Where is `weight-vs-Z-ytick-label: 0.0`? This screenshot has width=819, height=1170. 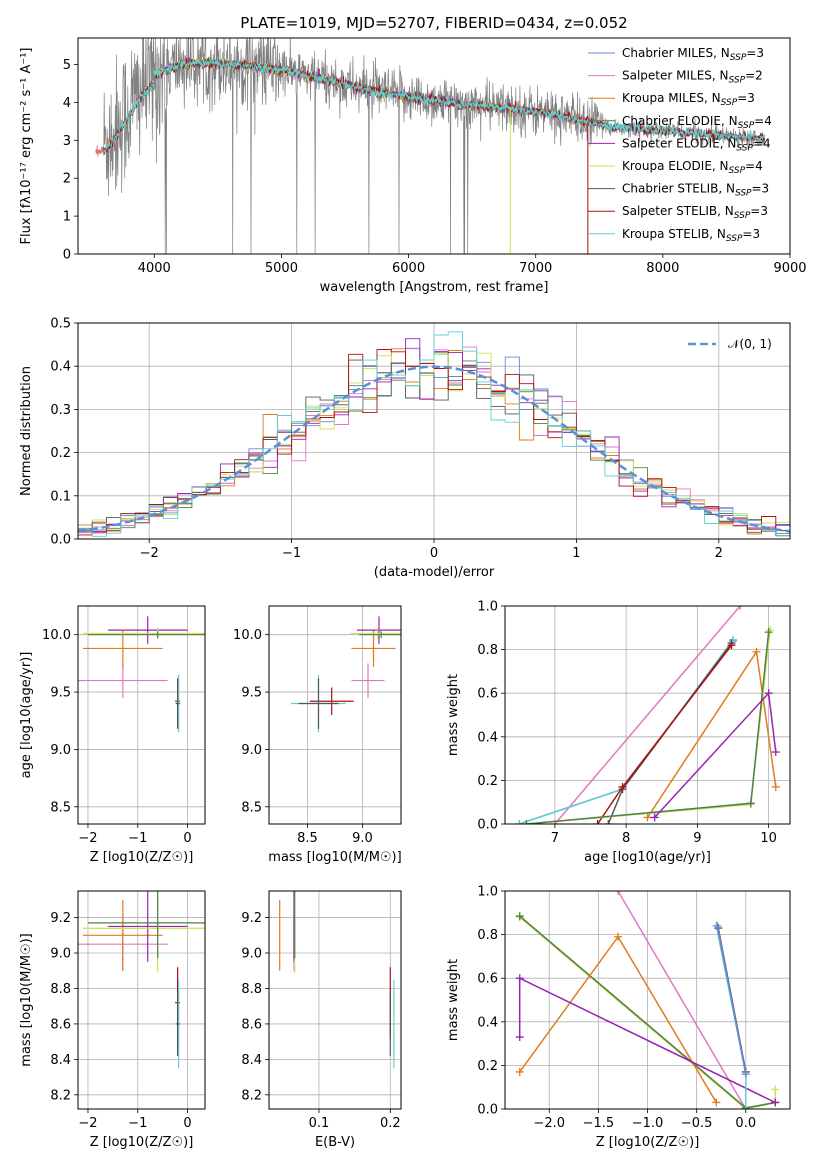
weight-vs-Z-ytick-label: 0.0 is located at coordinates (487, 1110).